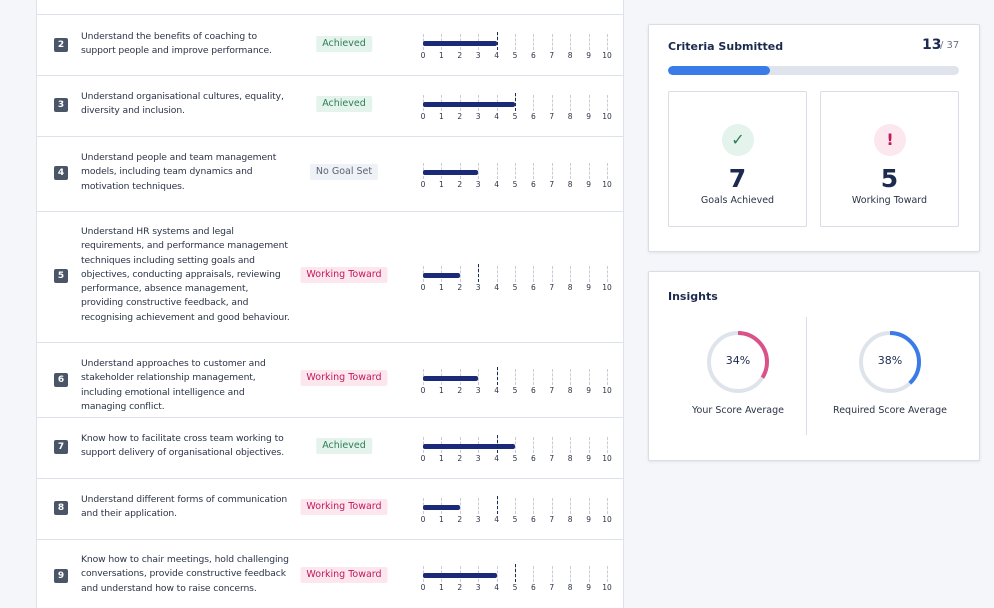  I want to click on divider, so click(806, 376).